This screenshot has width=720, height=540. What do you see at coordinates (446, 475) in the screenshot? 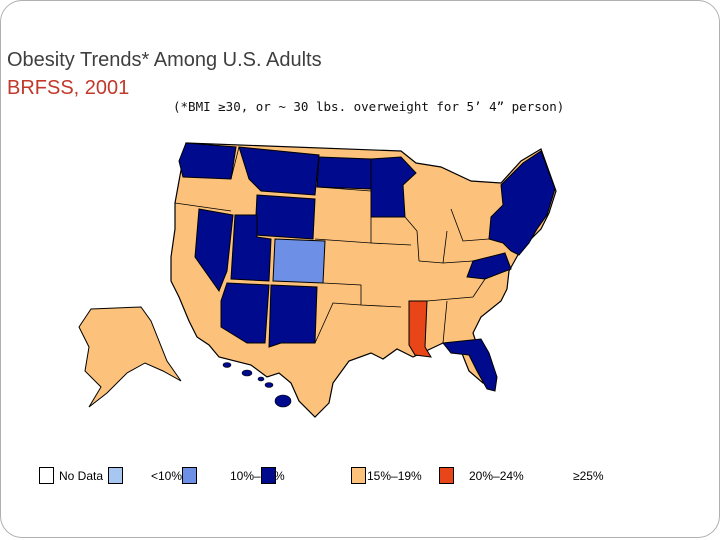
I see `legend-swatch-25-plus` at bounding box center [446, 475].